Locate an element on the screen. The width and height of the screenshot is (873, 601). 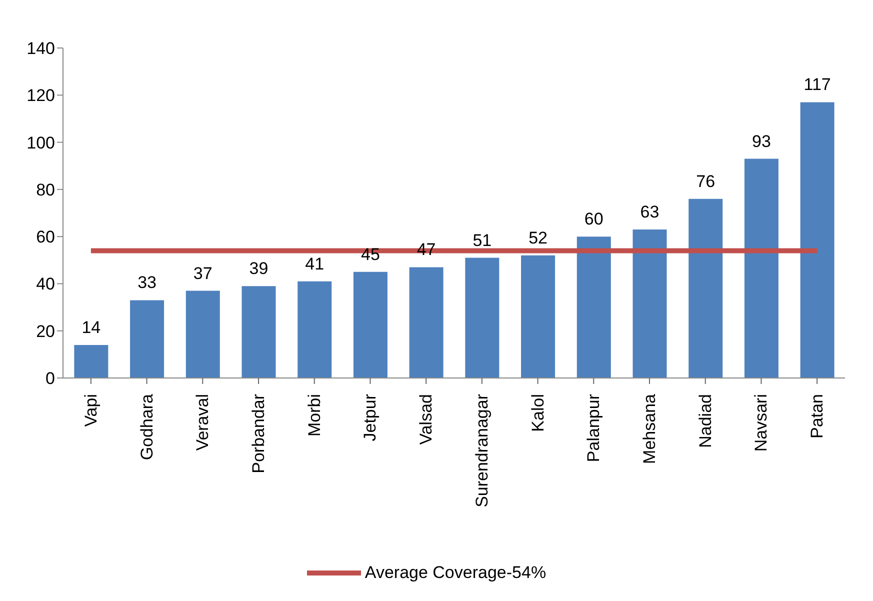
x-tick-label: Patan is located at coordinates (817, 416).